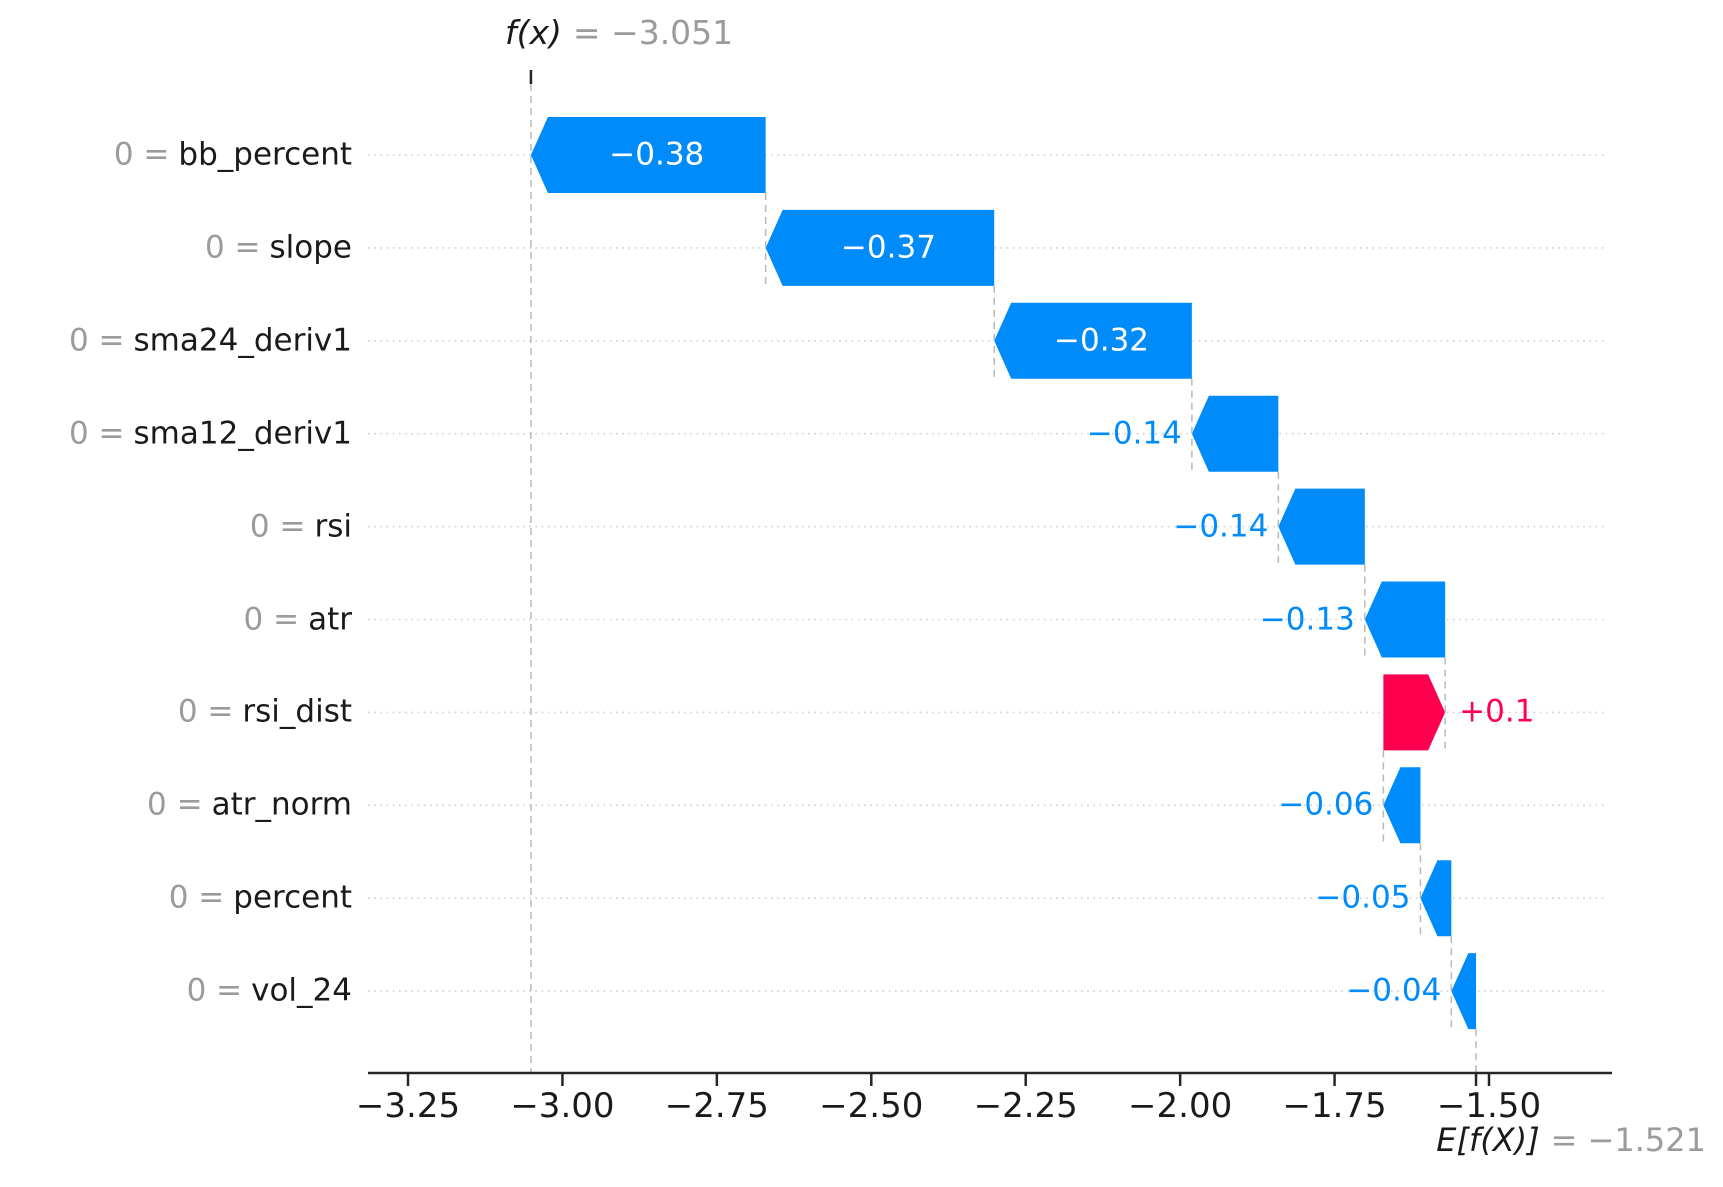  What do you see at coordinates (281, 804) in the screenshot?
I see `feature-name: atr_norm` at bounding box center [281, 804].